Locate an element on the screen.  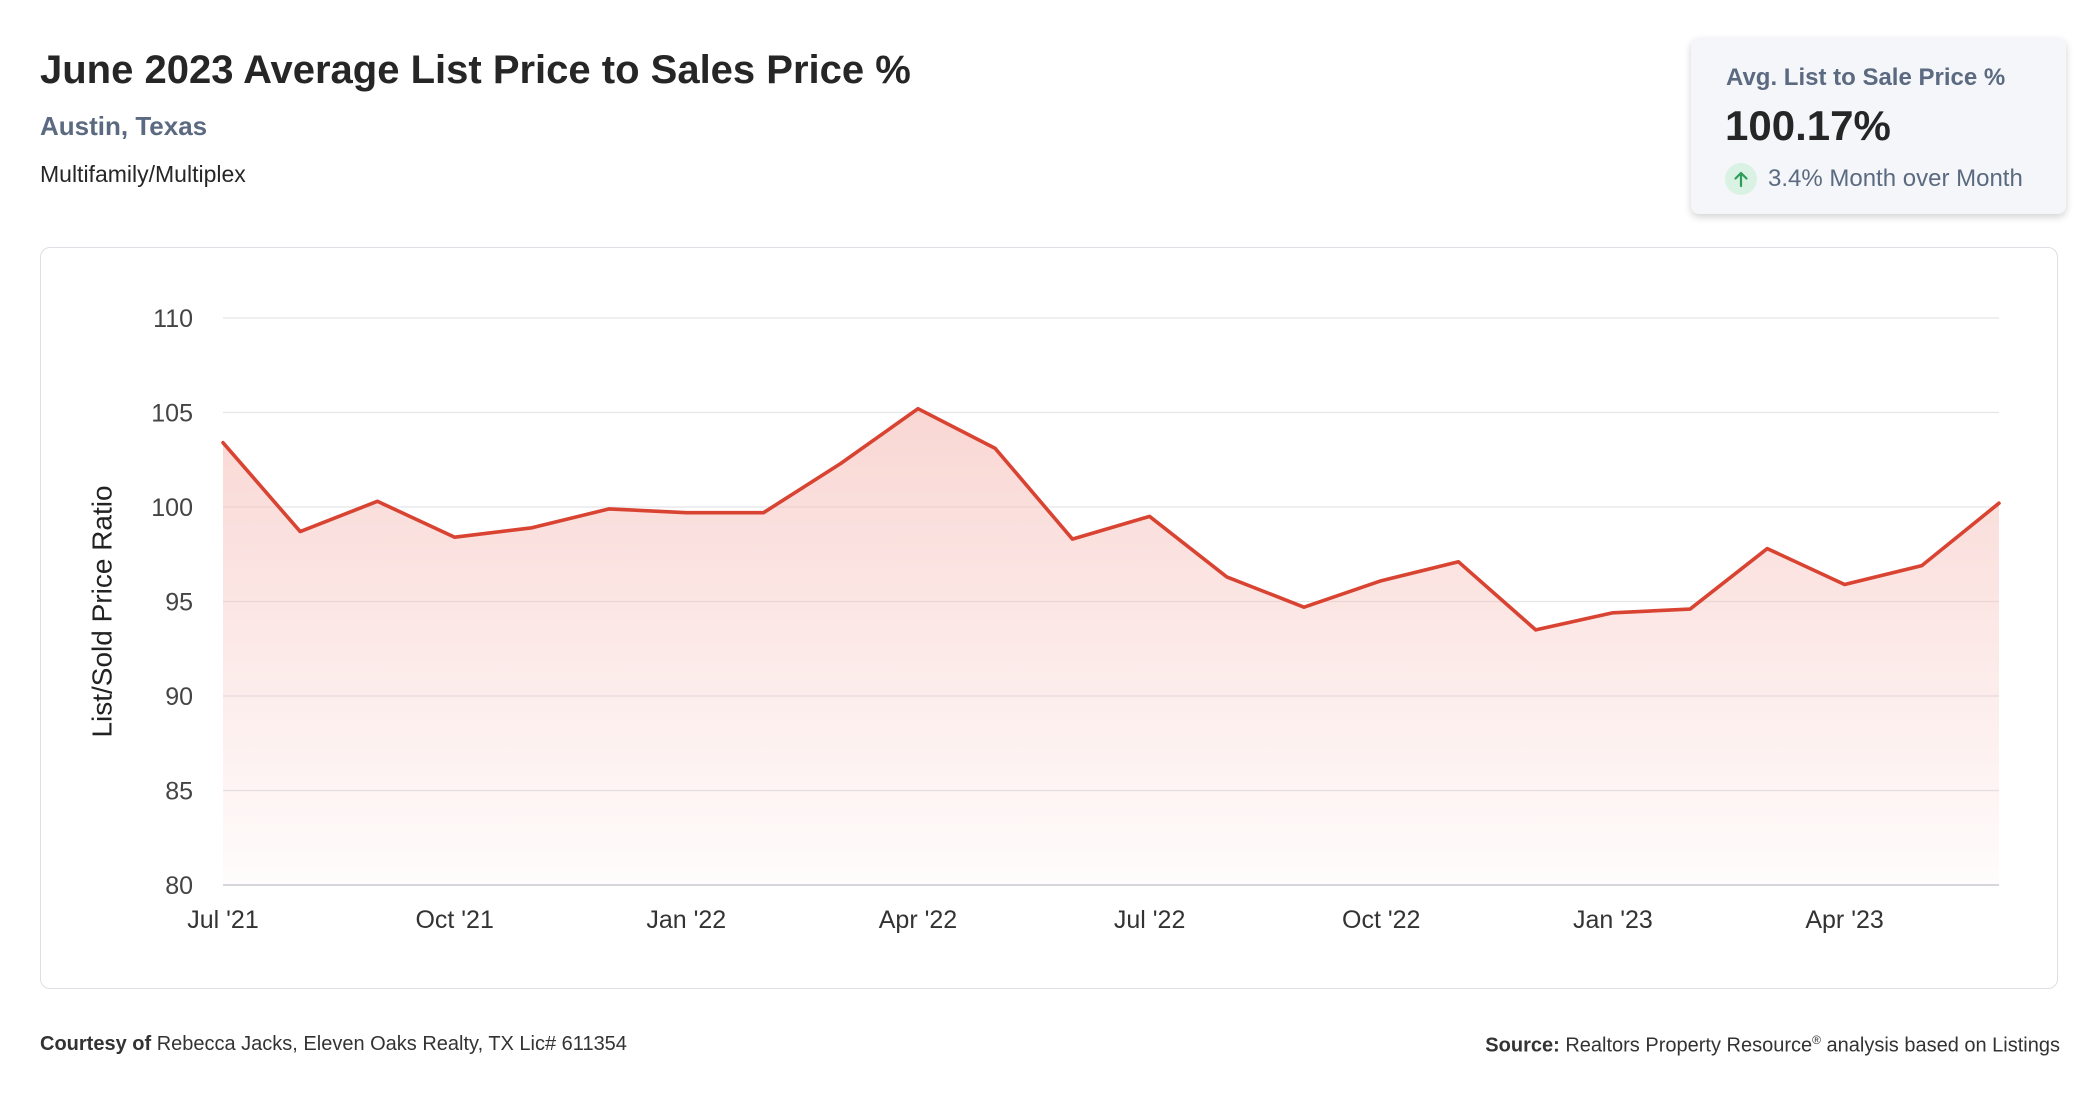
data-point: Sep '21: 100.3 is located at coordinates (377, 501).